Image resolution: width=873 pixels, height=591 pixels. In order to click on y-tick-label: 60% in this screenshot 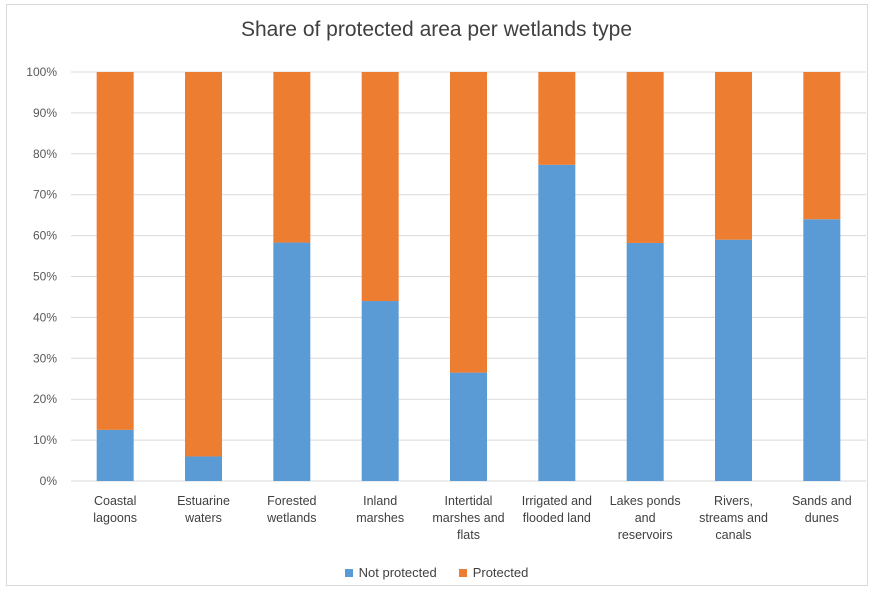, I will do `click(45, 236)`.